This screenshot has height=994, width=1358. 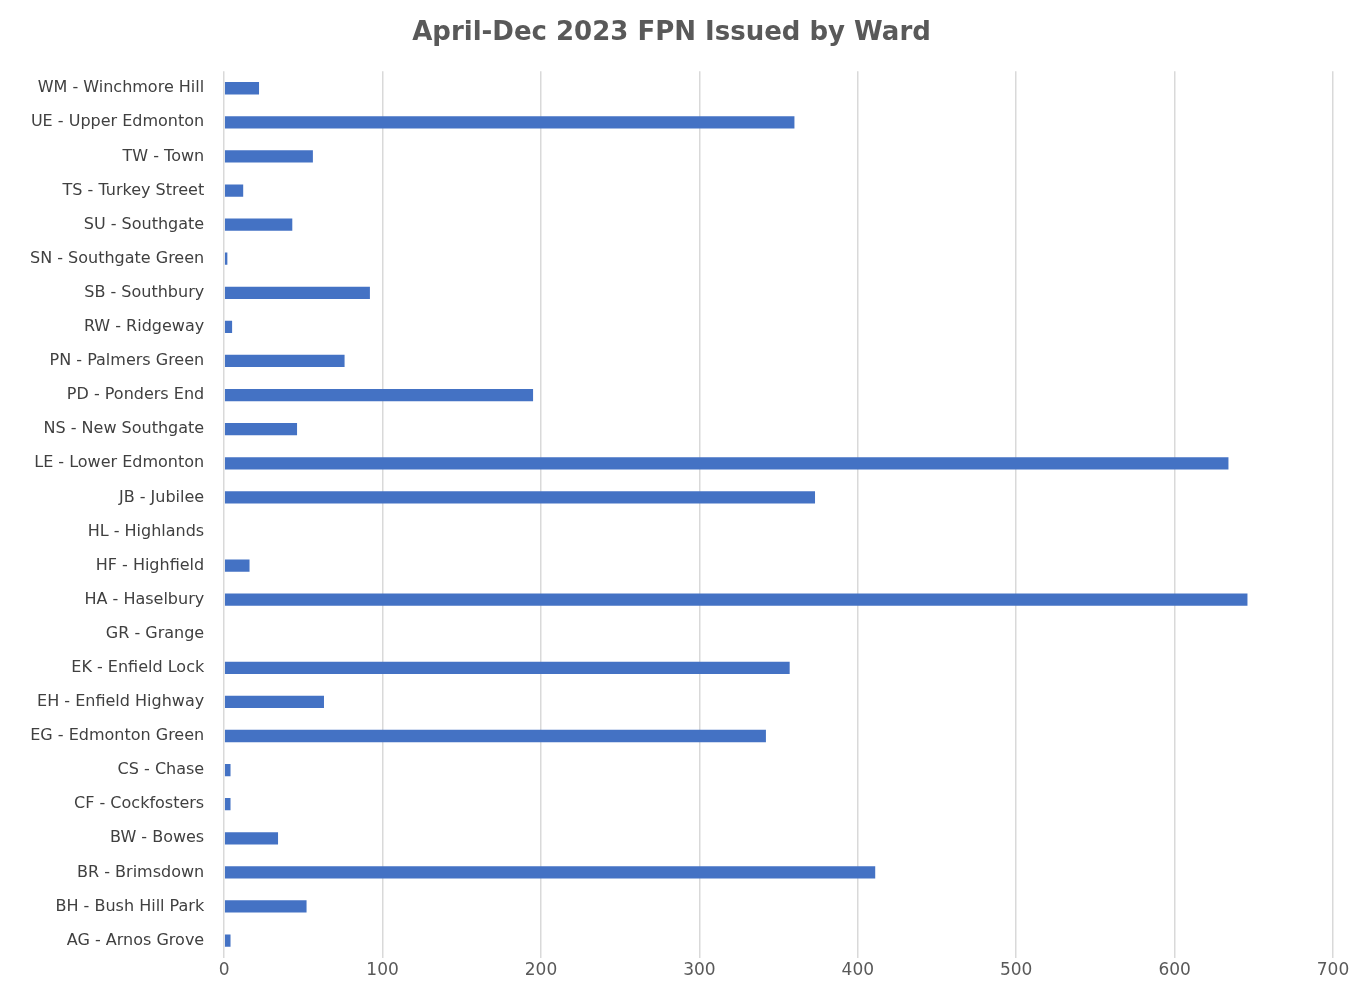 What do you see at coordinates (144, 291) in the screenshot?
I see `y-tick-label: SB - Southbury` at bounding box center [144, 291].